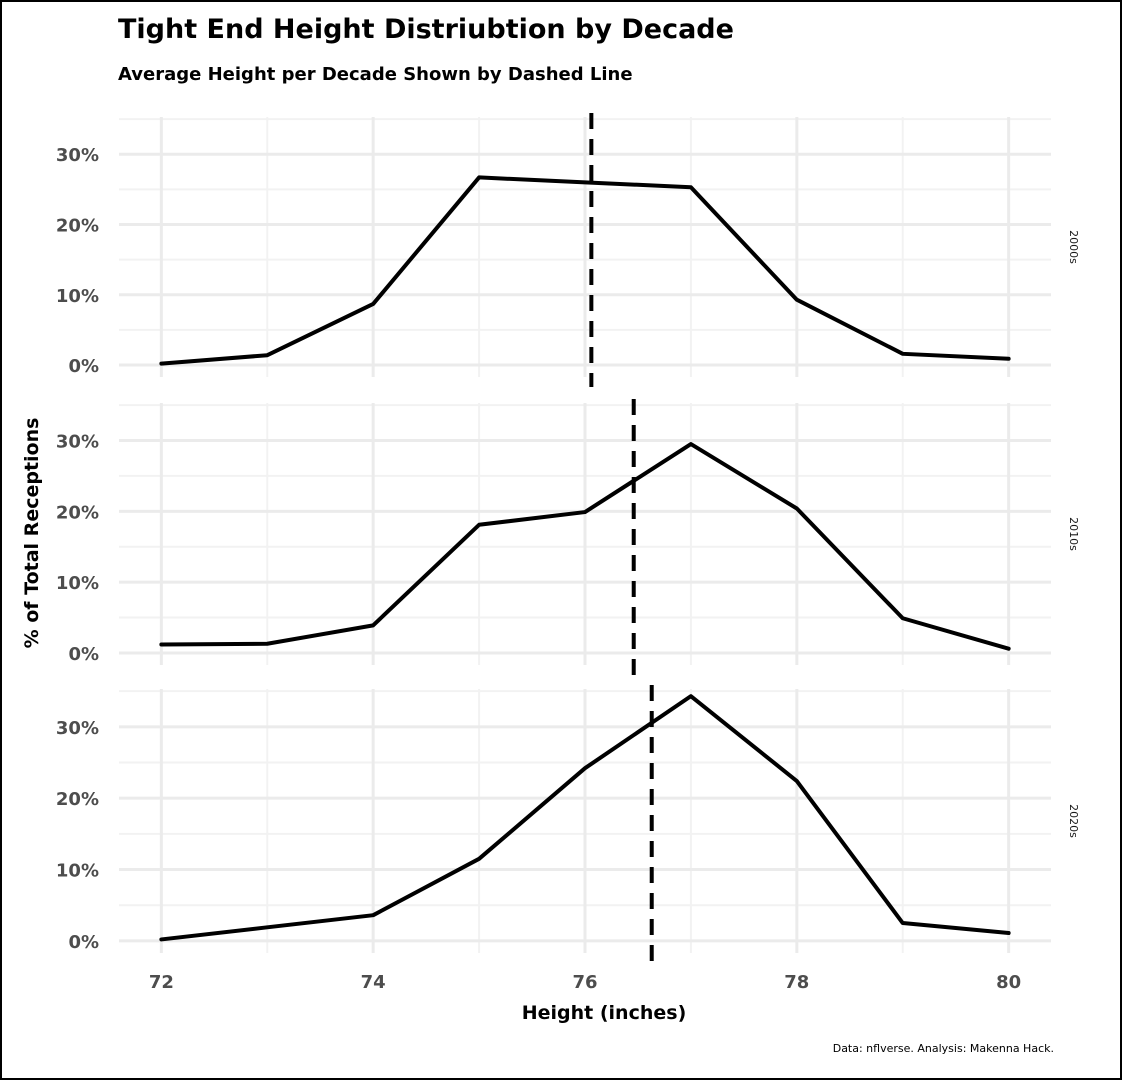  Describe the element at coordinates (1073, 821) in the screenshot. I see `facet-label-2020s: 2020s` at that location.